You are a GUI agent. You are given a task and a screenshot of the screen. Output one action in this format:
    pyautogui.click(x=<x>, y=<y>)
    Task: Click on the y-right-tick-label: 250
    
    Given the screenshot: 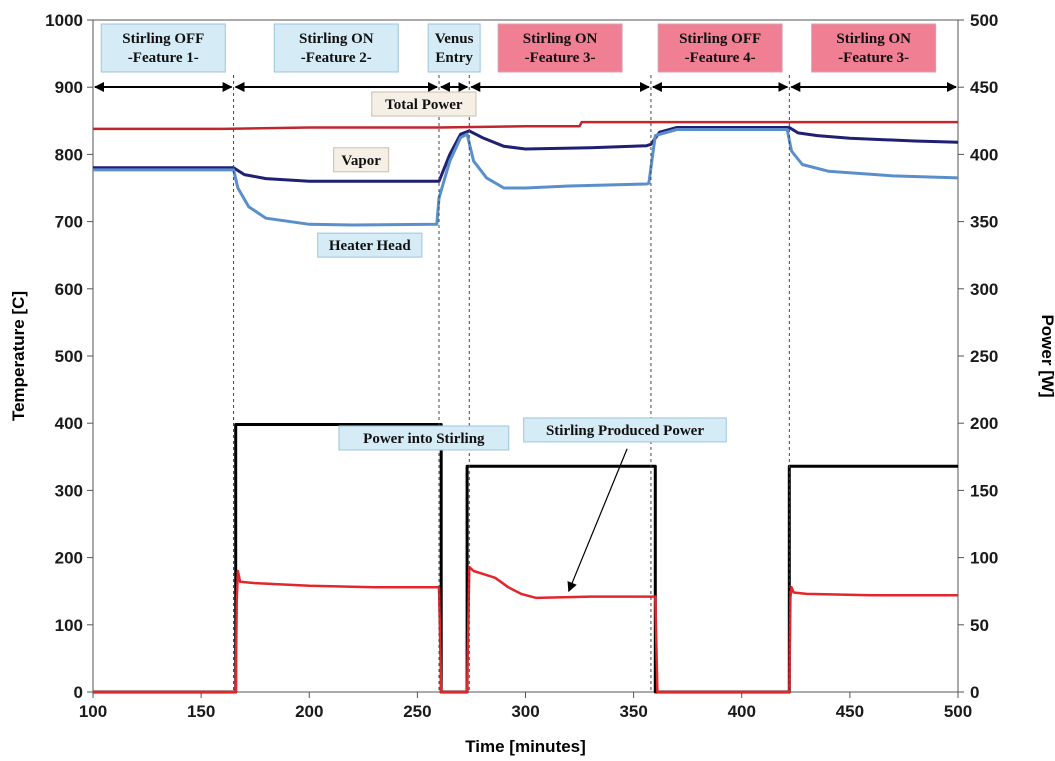 What is the action you would take?
    pyautogui.click(x=984, y=356)
    